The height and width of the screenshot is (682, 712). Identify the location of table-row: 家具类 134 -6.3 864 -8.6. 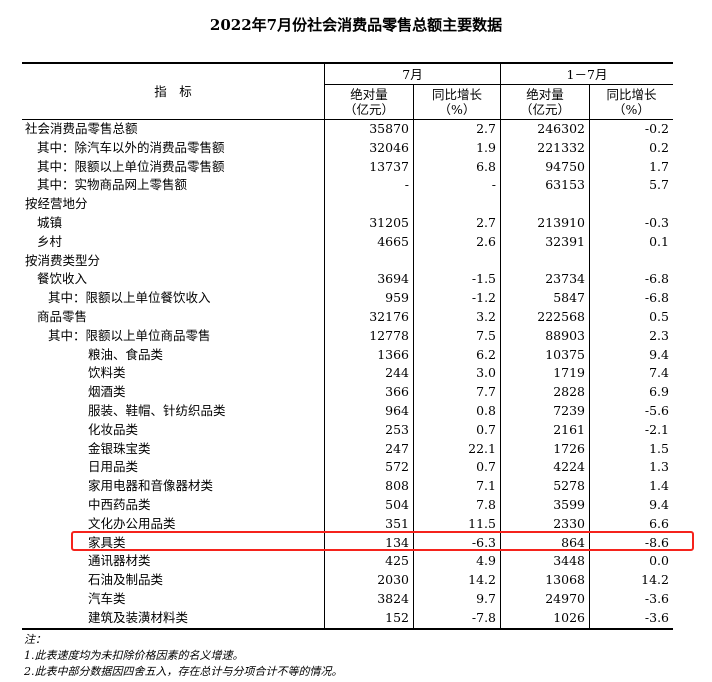
(347, 543).